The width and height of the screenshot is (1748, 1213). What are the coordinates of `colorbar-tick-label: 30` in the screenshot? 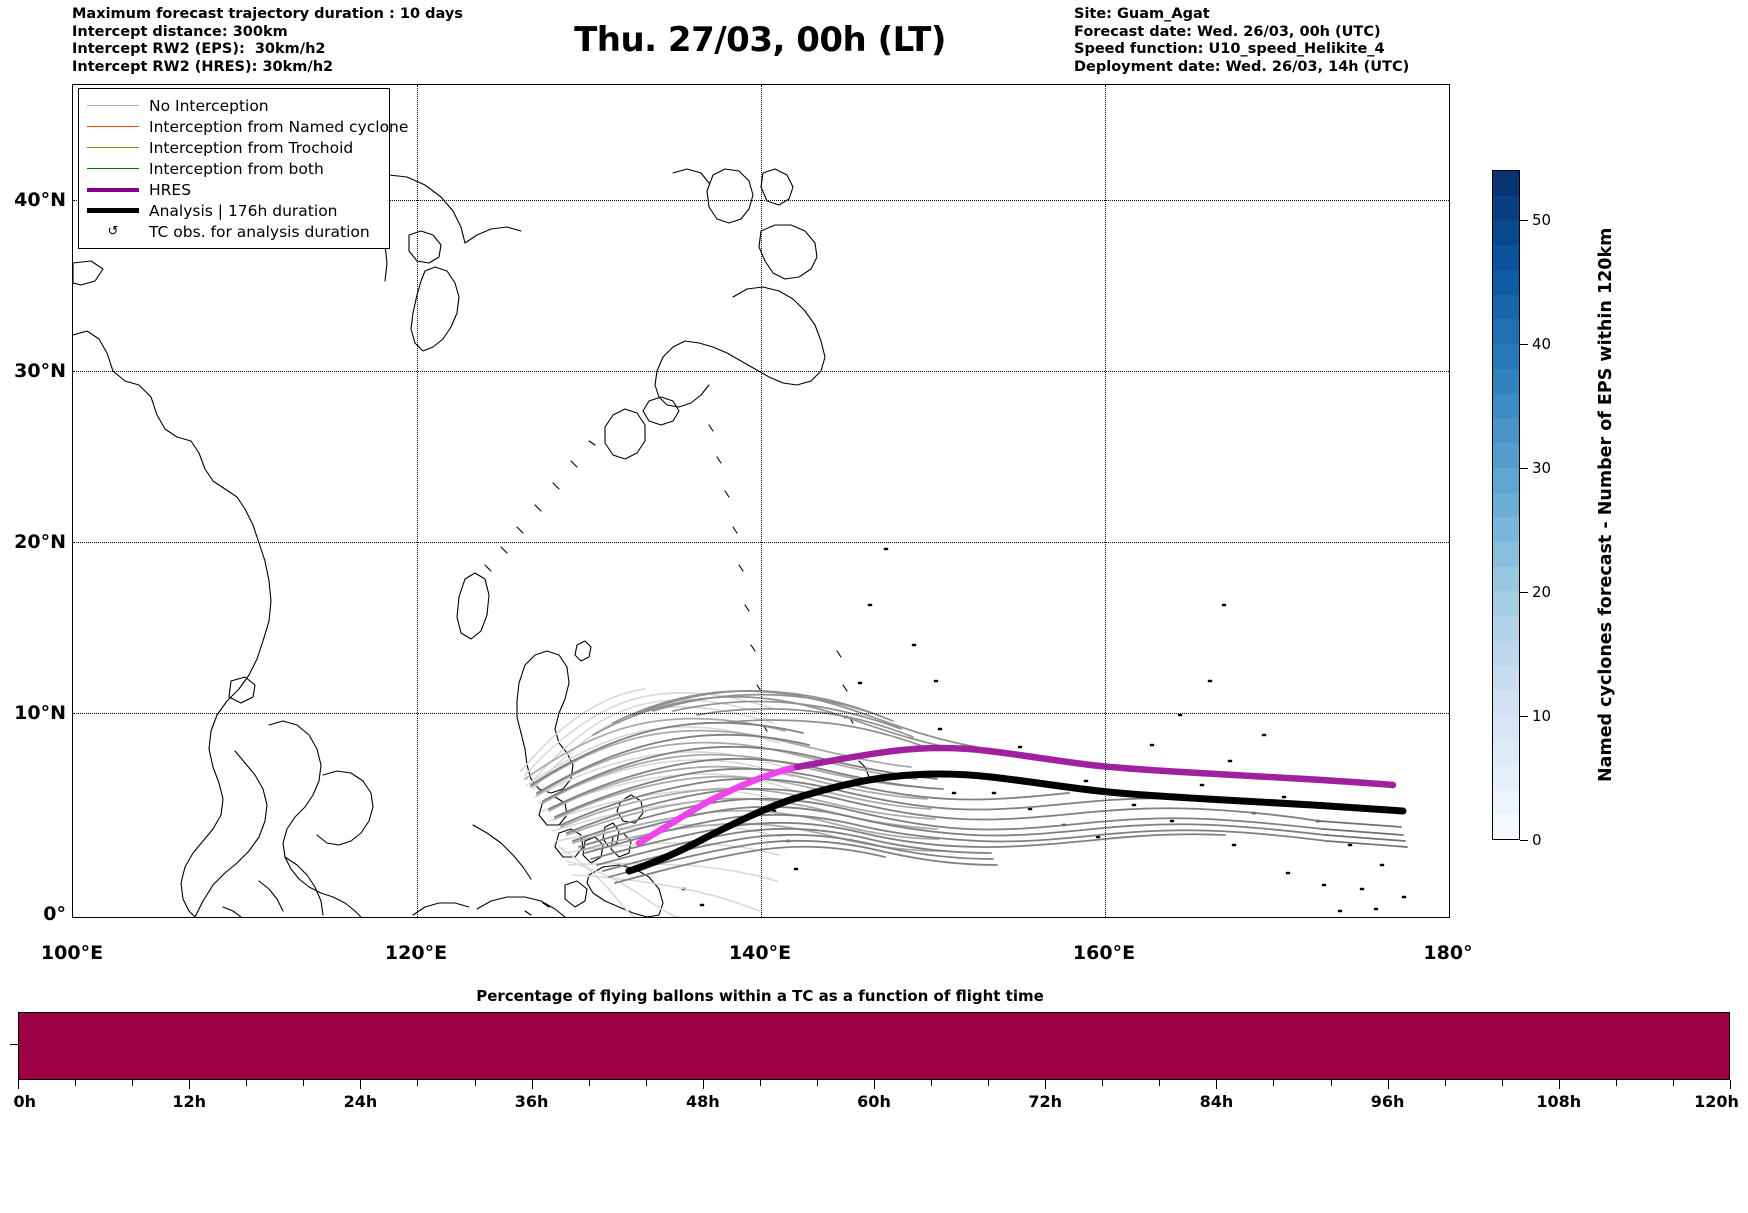 It's located at (1542, 467).